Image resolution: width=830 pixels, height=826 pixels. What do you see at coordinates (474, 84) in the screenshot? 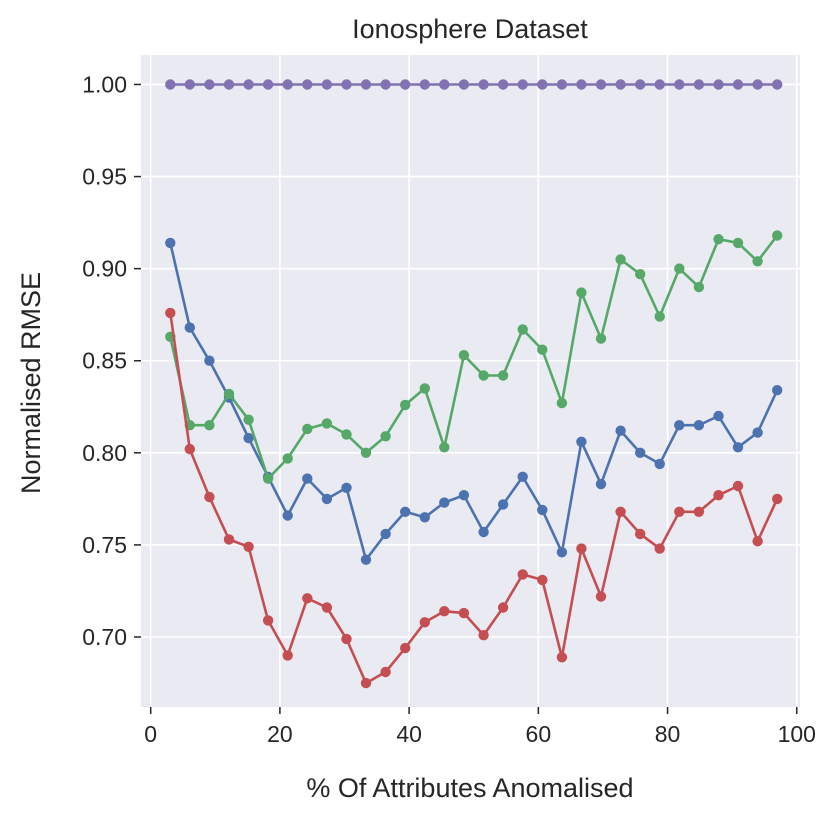
I see `series-purple` at bounding box center [474, 84].